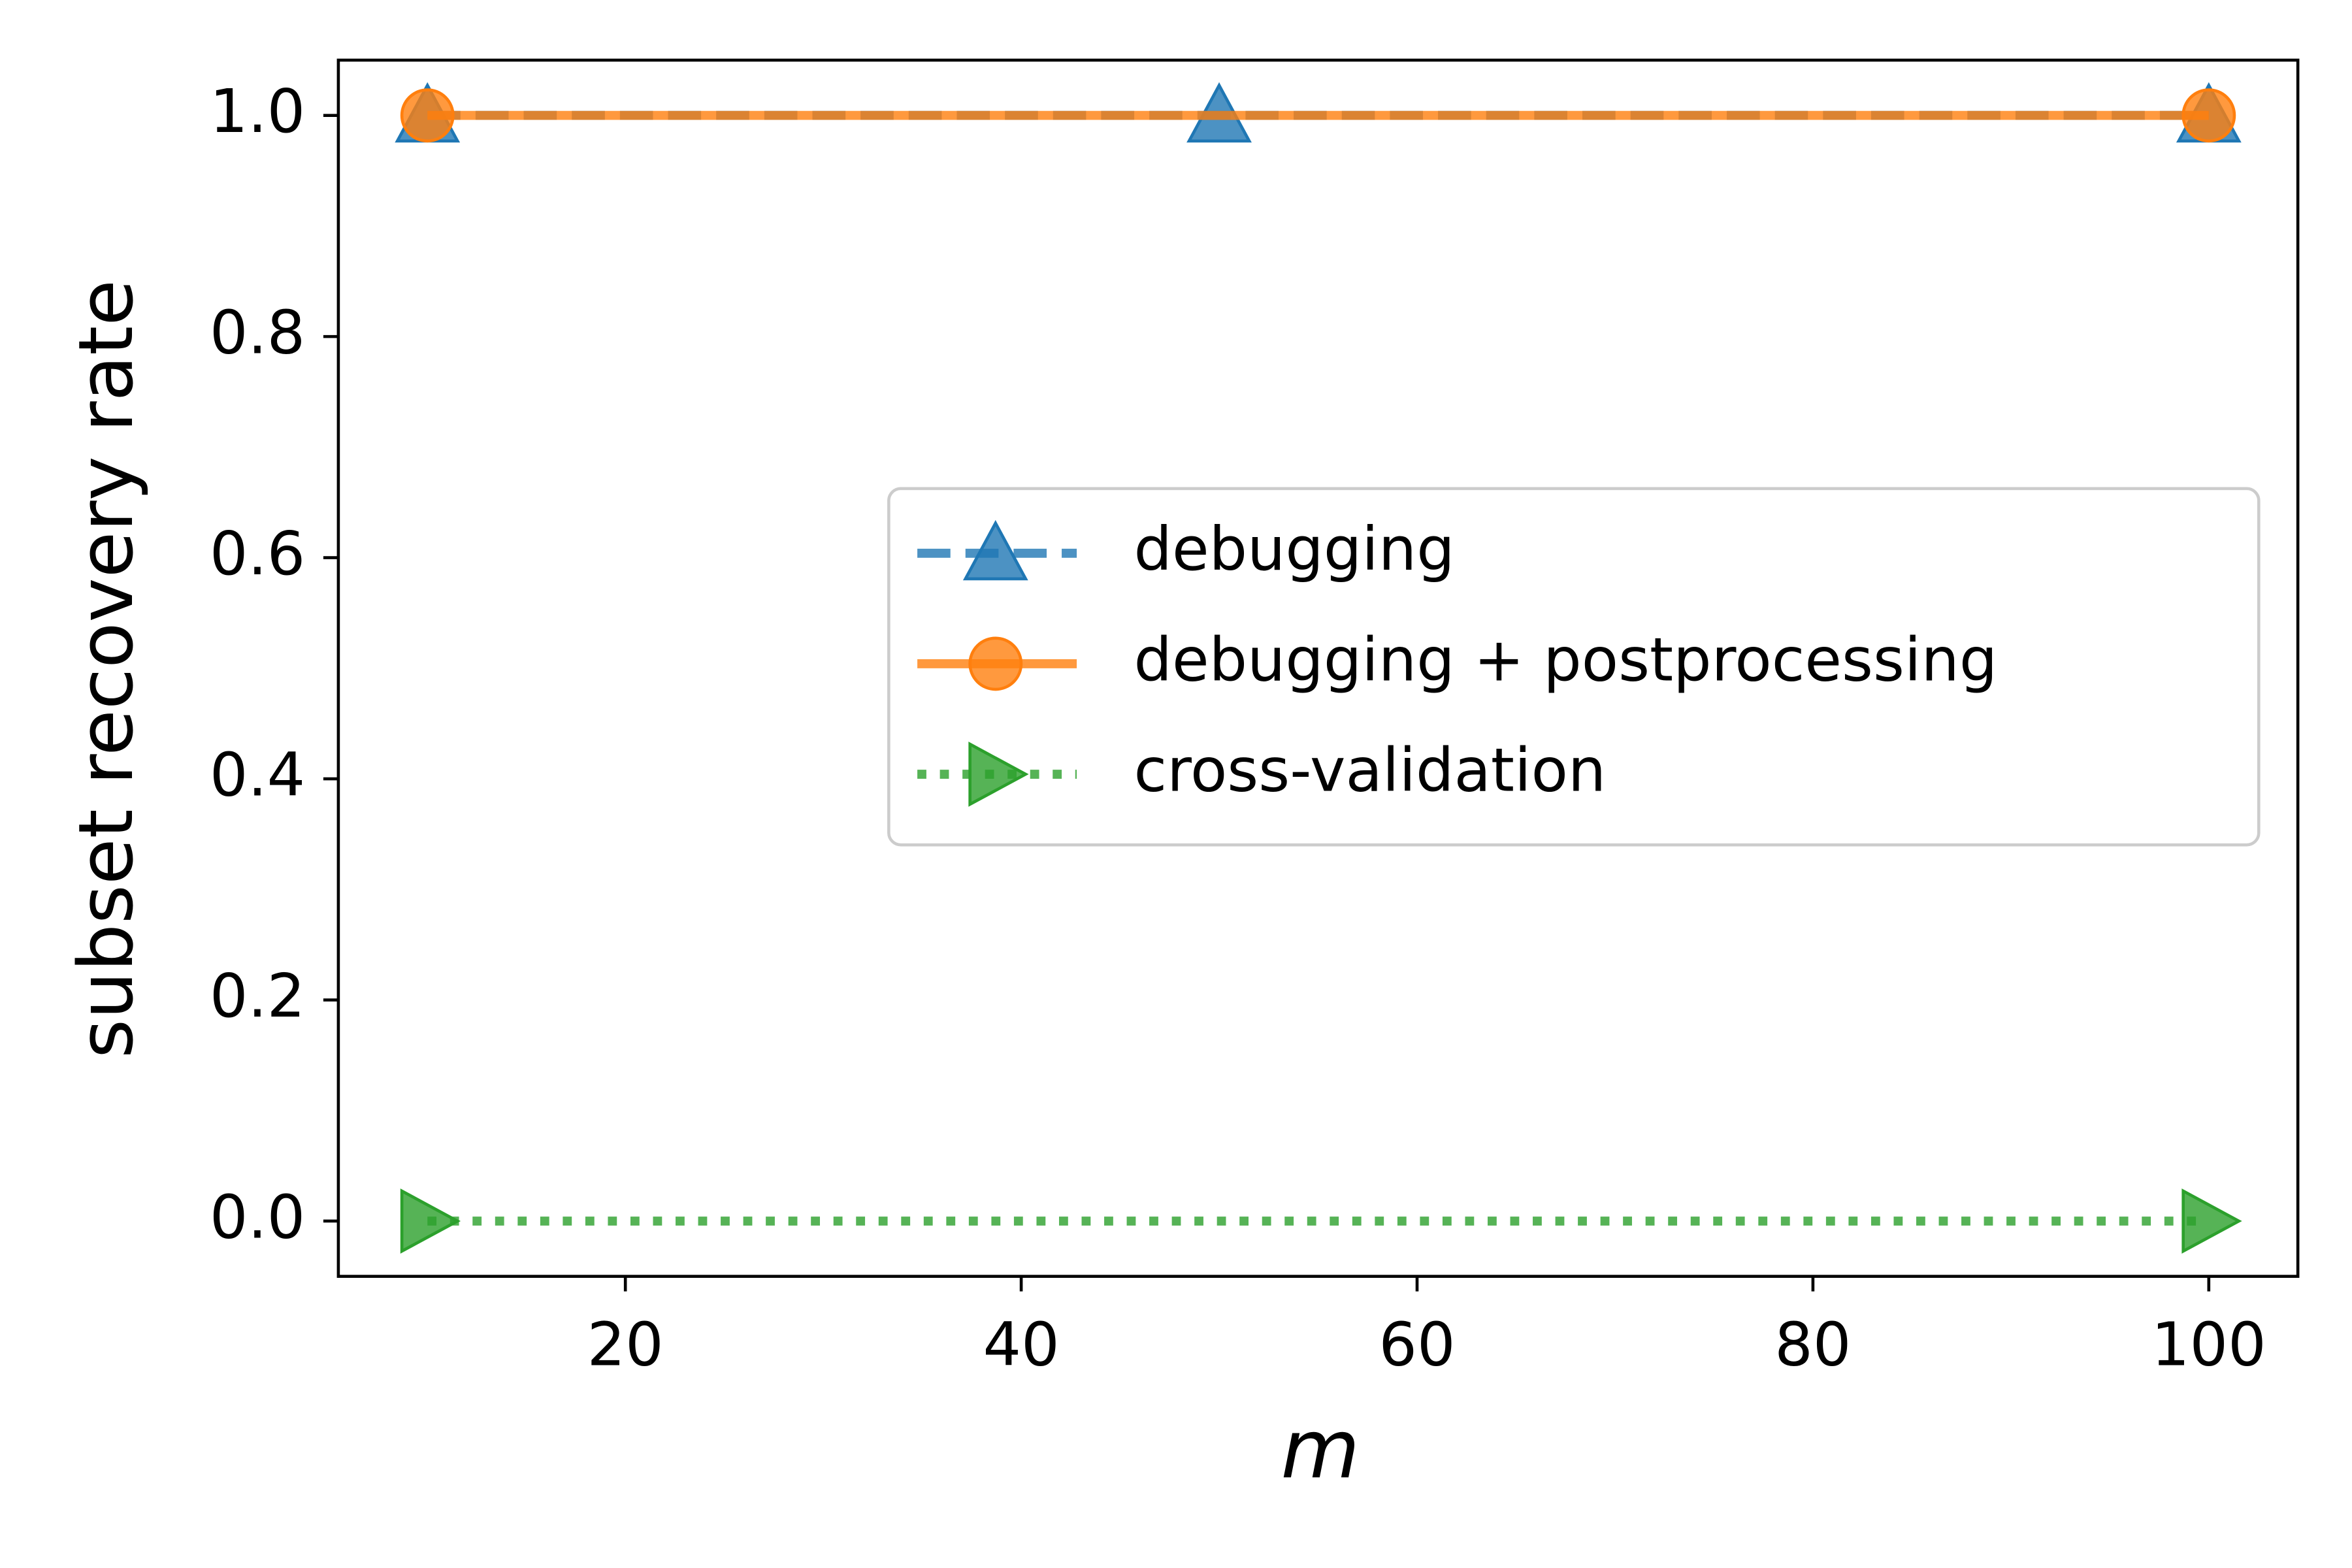 Image resolution: width=2352 pixels, height=1568 pixels. I want to click on x-axis-label: m, so click(1320, 1450).